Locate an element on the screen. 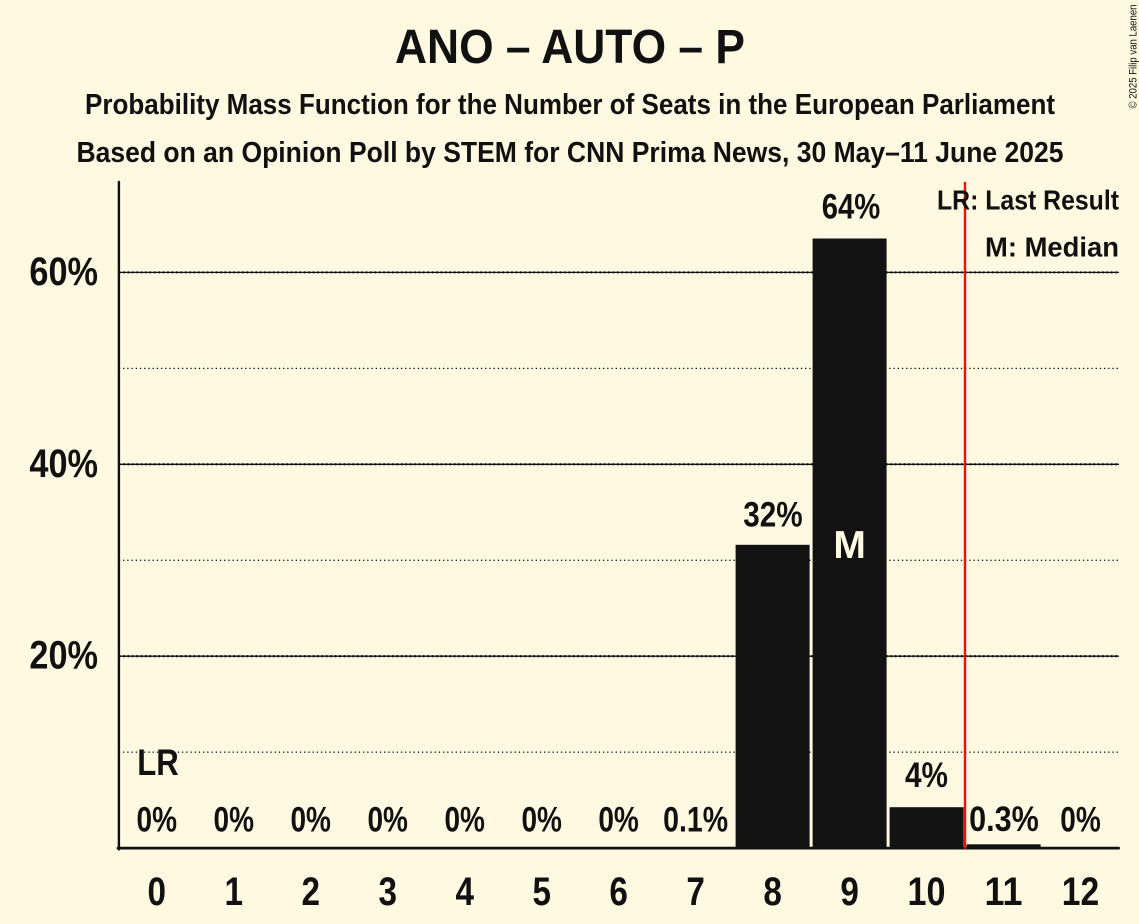 Image resolution: width=1139 pixels, height=924 pixels. svg-text: 20% is located at coordinates (63, 656).